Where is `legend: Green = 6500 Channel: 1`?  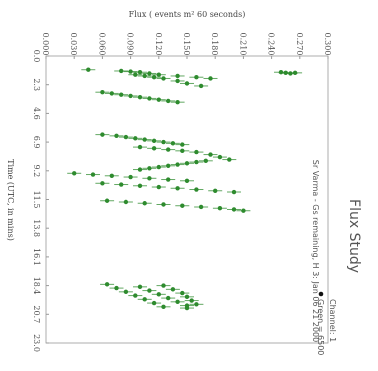
legend: Green = 6500 Channel: 1 is located at coordinates (326, 323).